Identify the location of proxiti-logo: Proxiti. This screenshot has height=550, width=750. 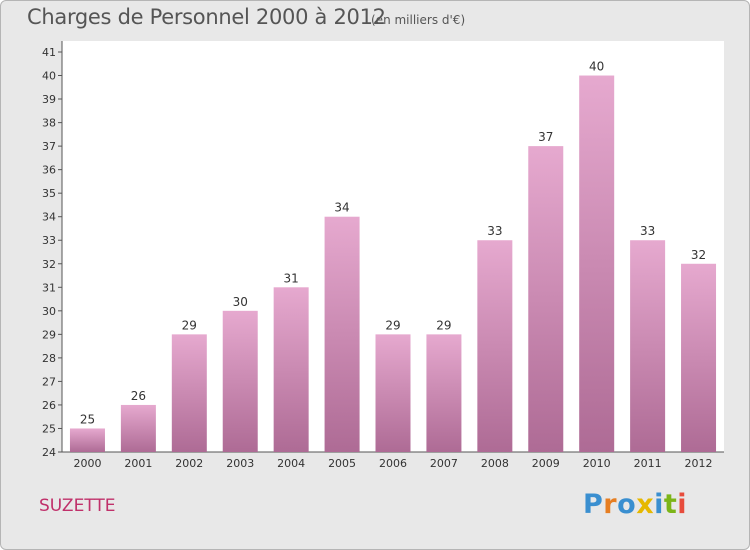
(635, 504).